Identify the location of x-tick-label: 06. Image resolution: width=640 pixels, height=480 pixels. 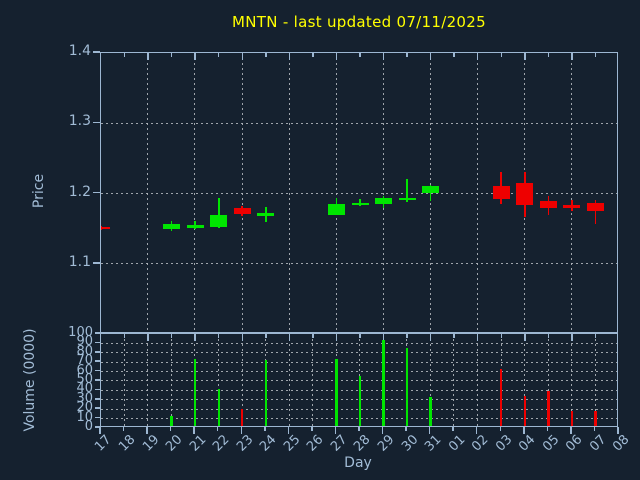
(574, 443).